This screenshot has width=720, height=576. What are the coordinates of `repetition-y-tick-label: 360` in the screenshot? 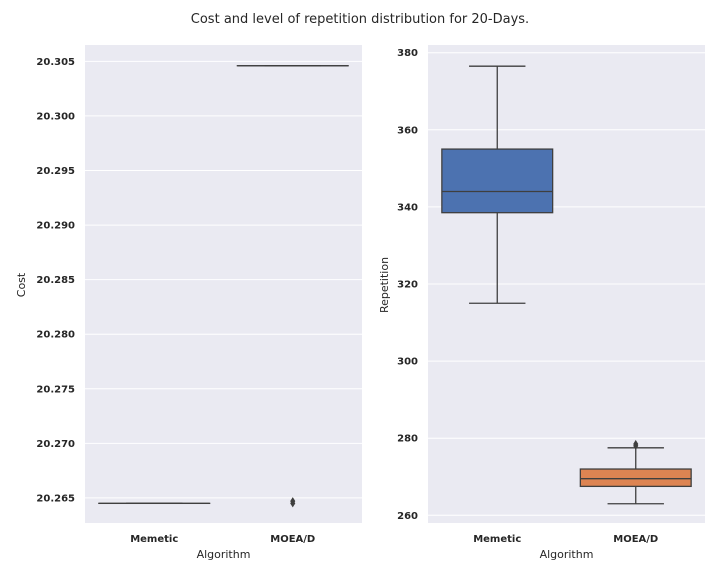 It's located at (407, 130).